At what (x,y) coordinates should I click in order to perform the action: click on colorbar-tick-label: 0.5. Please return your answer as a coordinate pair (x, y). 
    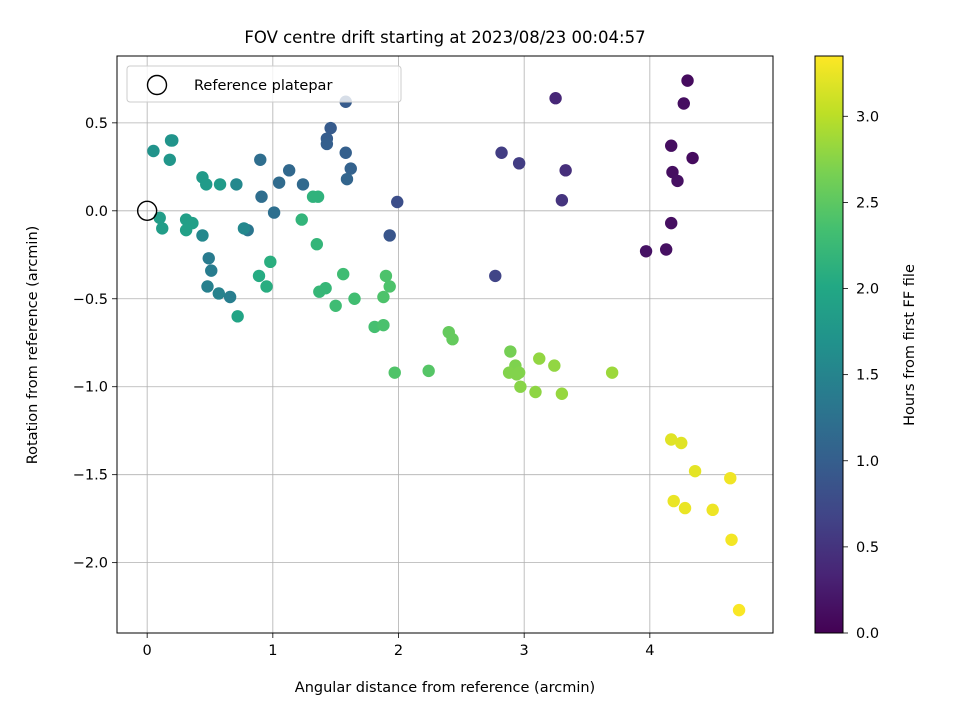
    Looking at the image, I should click on (867, 548).